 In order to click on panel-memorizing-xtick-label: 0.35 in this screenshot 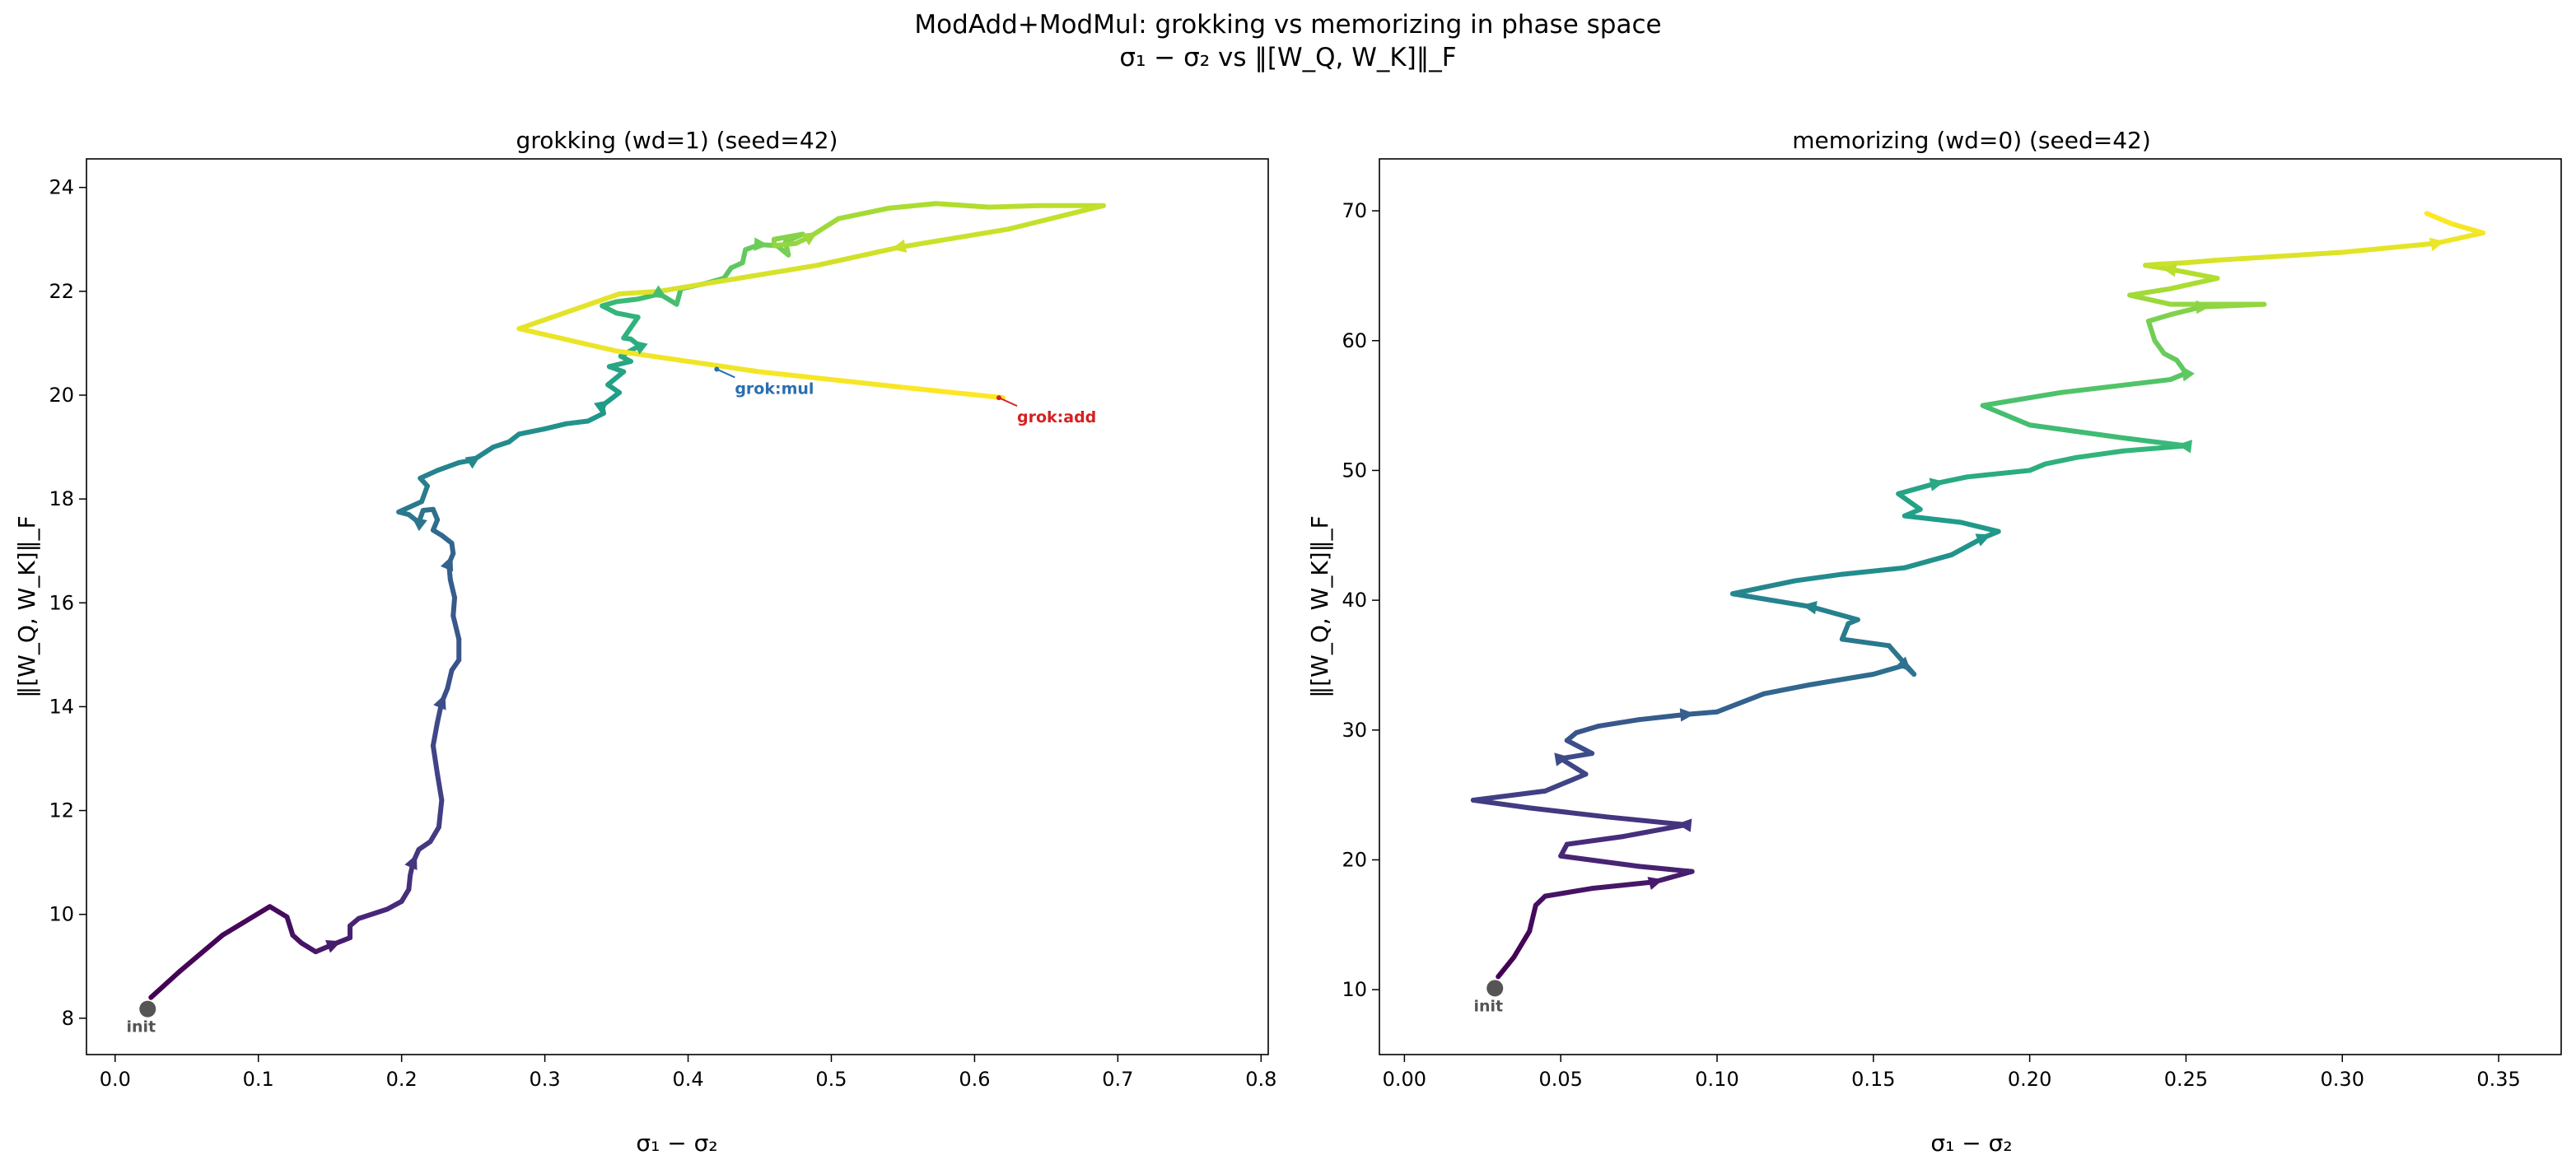, I will do `click(2498, 1080)`.